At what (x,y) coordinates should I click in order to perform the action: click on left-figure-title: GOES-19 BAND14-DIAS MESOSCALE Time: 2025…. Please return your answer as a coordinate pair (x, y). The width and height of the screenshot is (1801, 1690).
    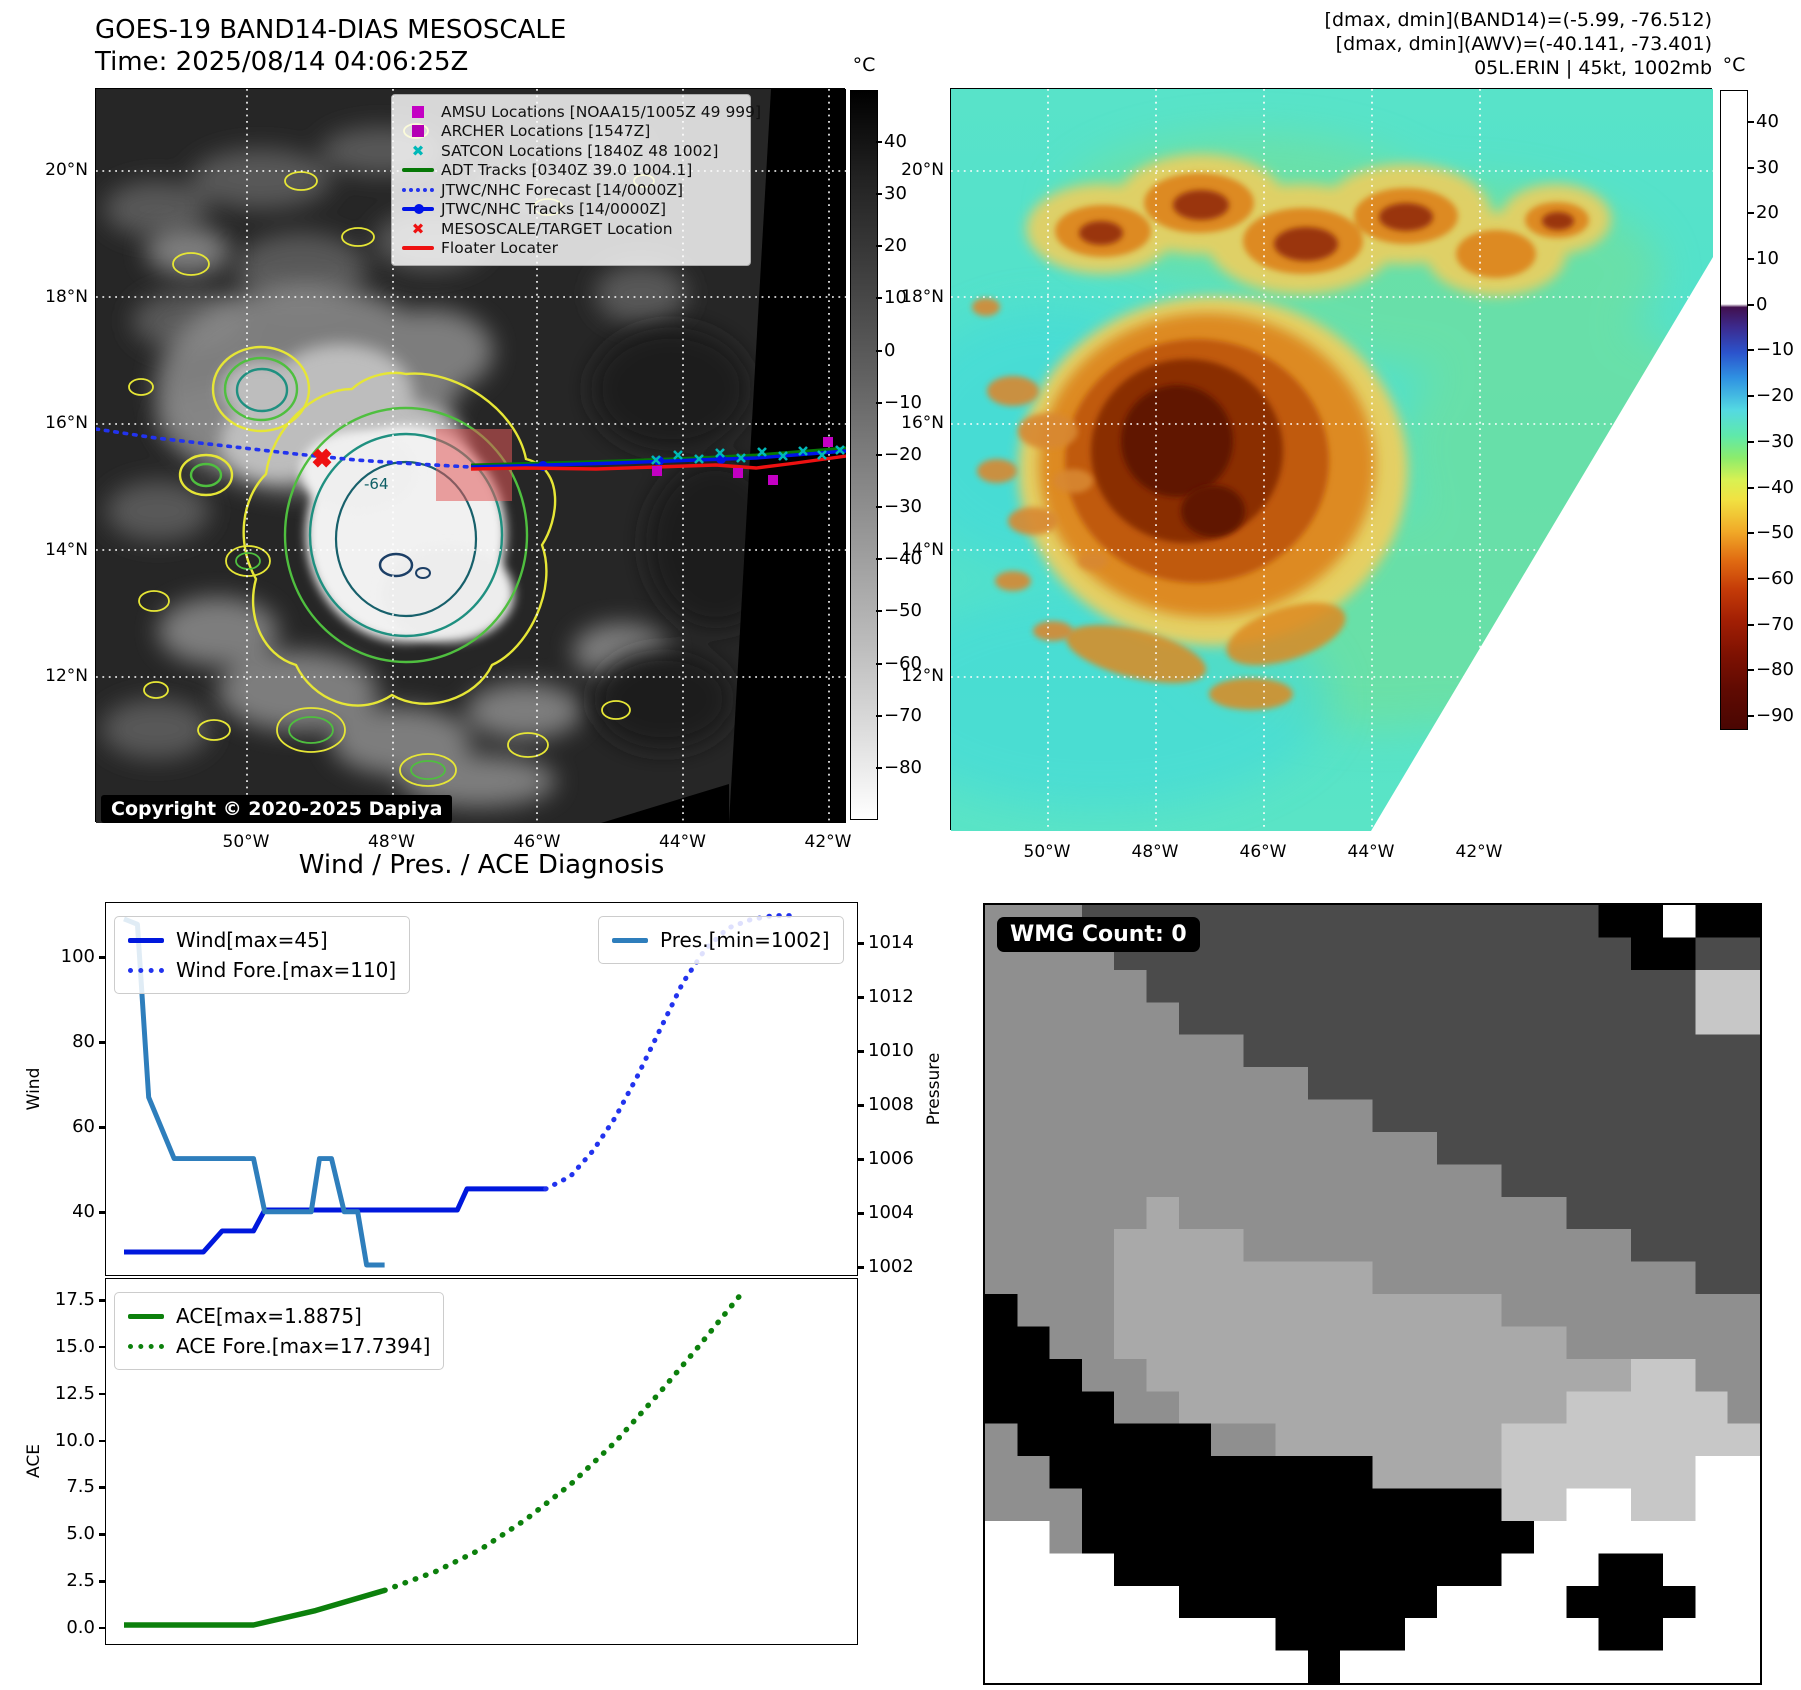
    Looking at the image, I should click on (330, 46).